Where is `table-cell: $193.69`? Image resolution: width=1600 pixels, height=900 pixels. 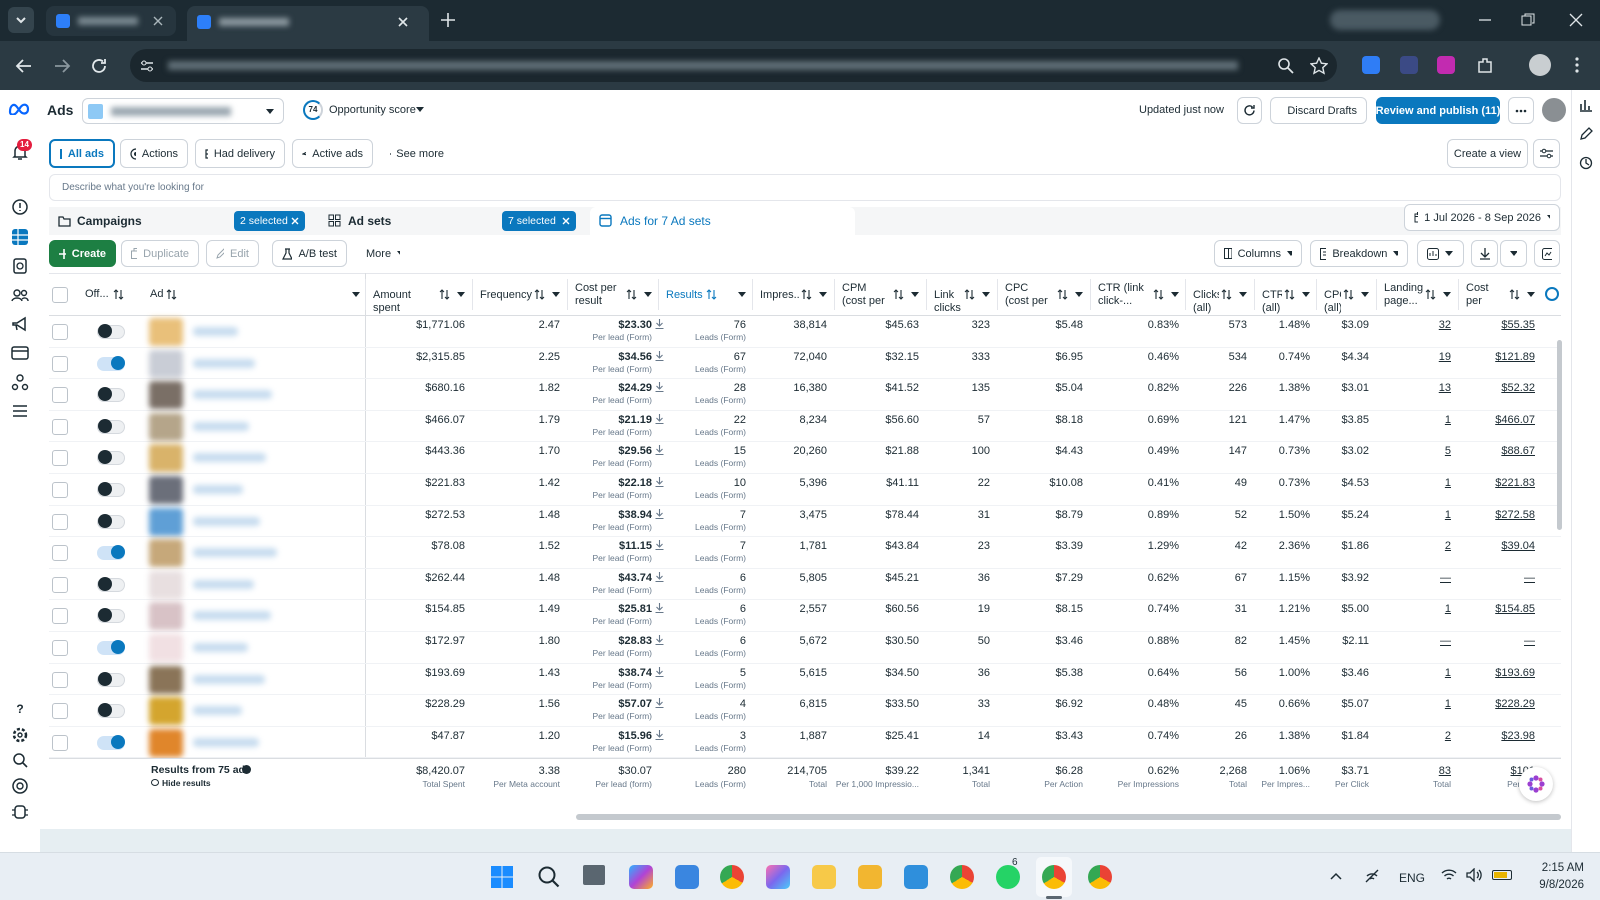 table-cell: $193.69 is located at coordinates (1515, 672).